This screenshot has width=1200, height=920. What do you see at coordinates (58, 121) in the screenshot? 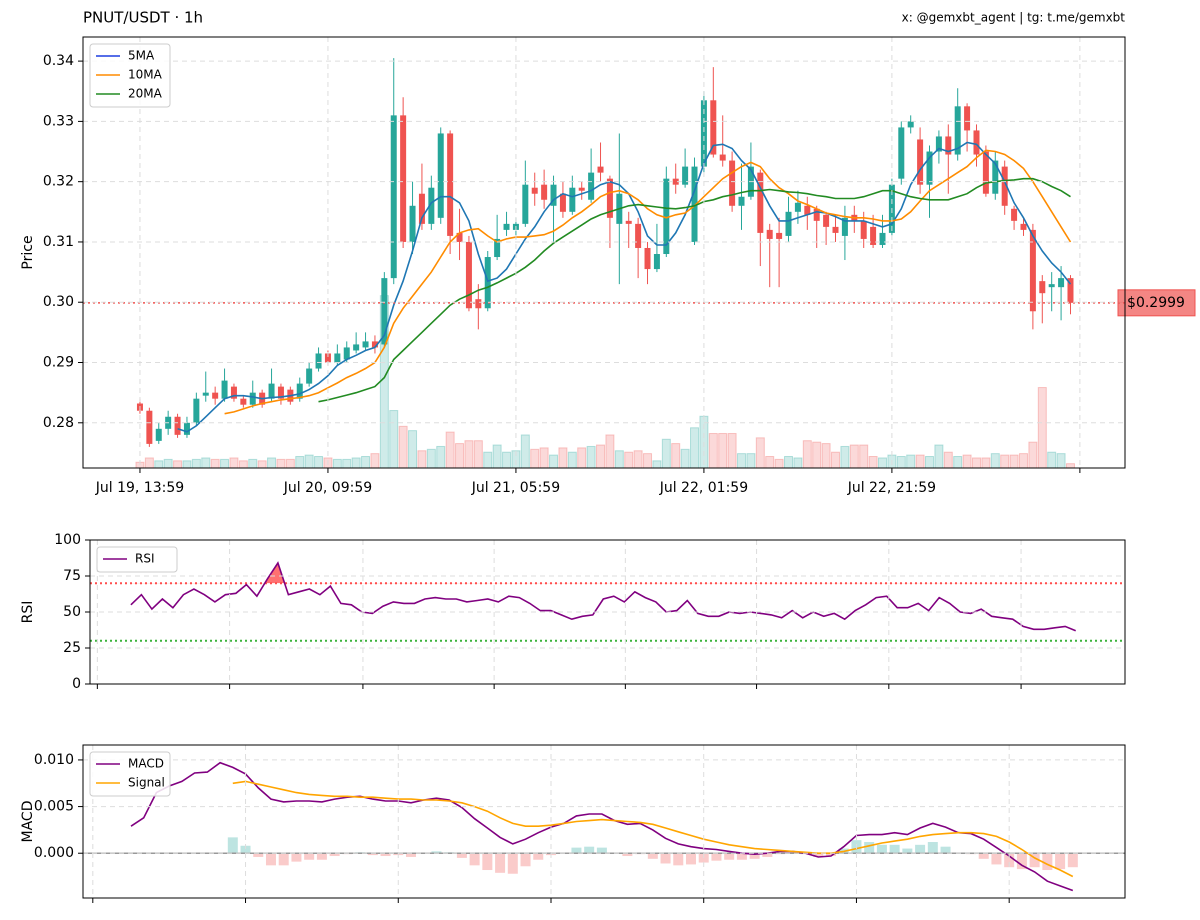
I see `y-tick-label: 0.33` at bounding box center [58, 121].